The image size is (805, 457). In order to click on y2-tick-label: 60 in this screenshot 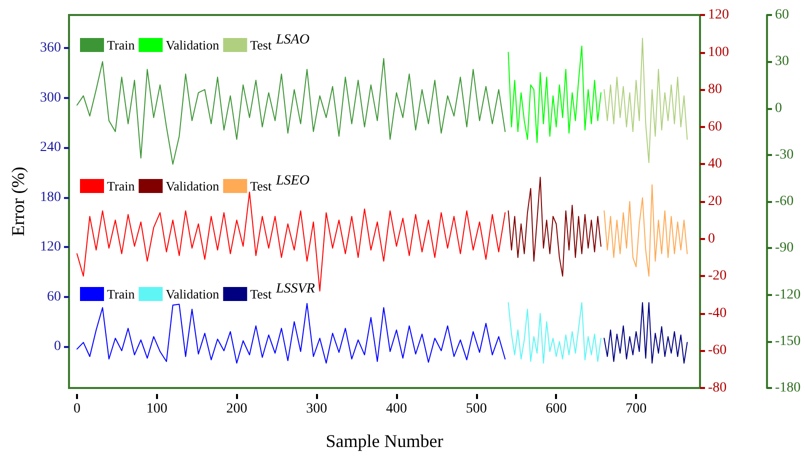, I will do `click(715, 126)`.